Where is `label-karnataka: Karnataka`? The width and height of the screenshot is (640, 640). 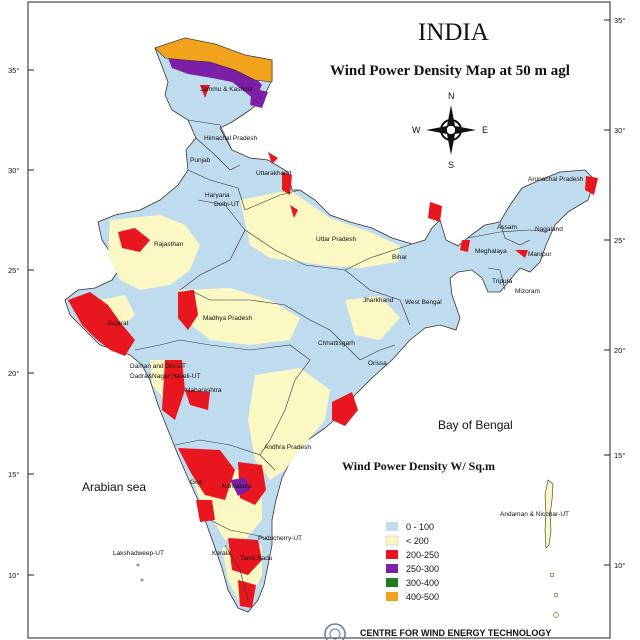
label-karnataka: Karnataka is located at coordinates (237, 486).